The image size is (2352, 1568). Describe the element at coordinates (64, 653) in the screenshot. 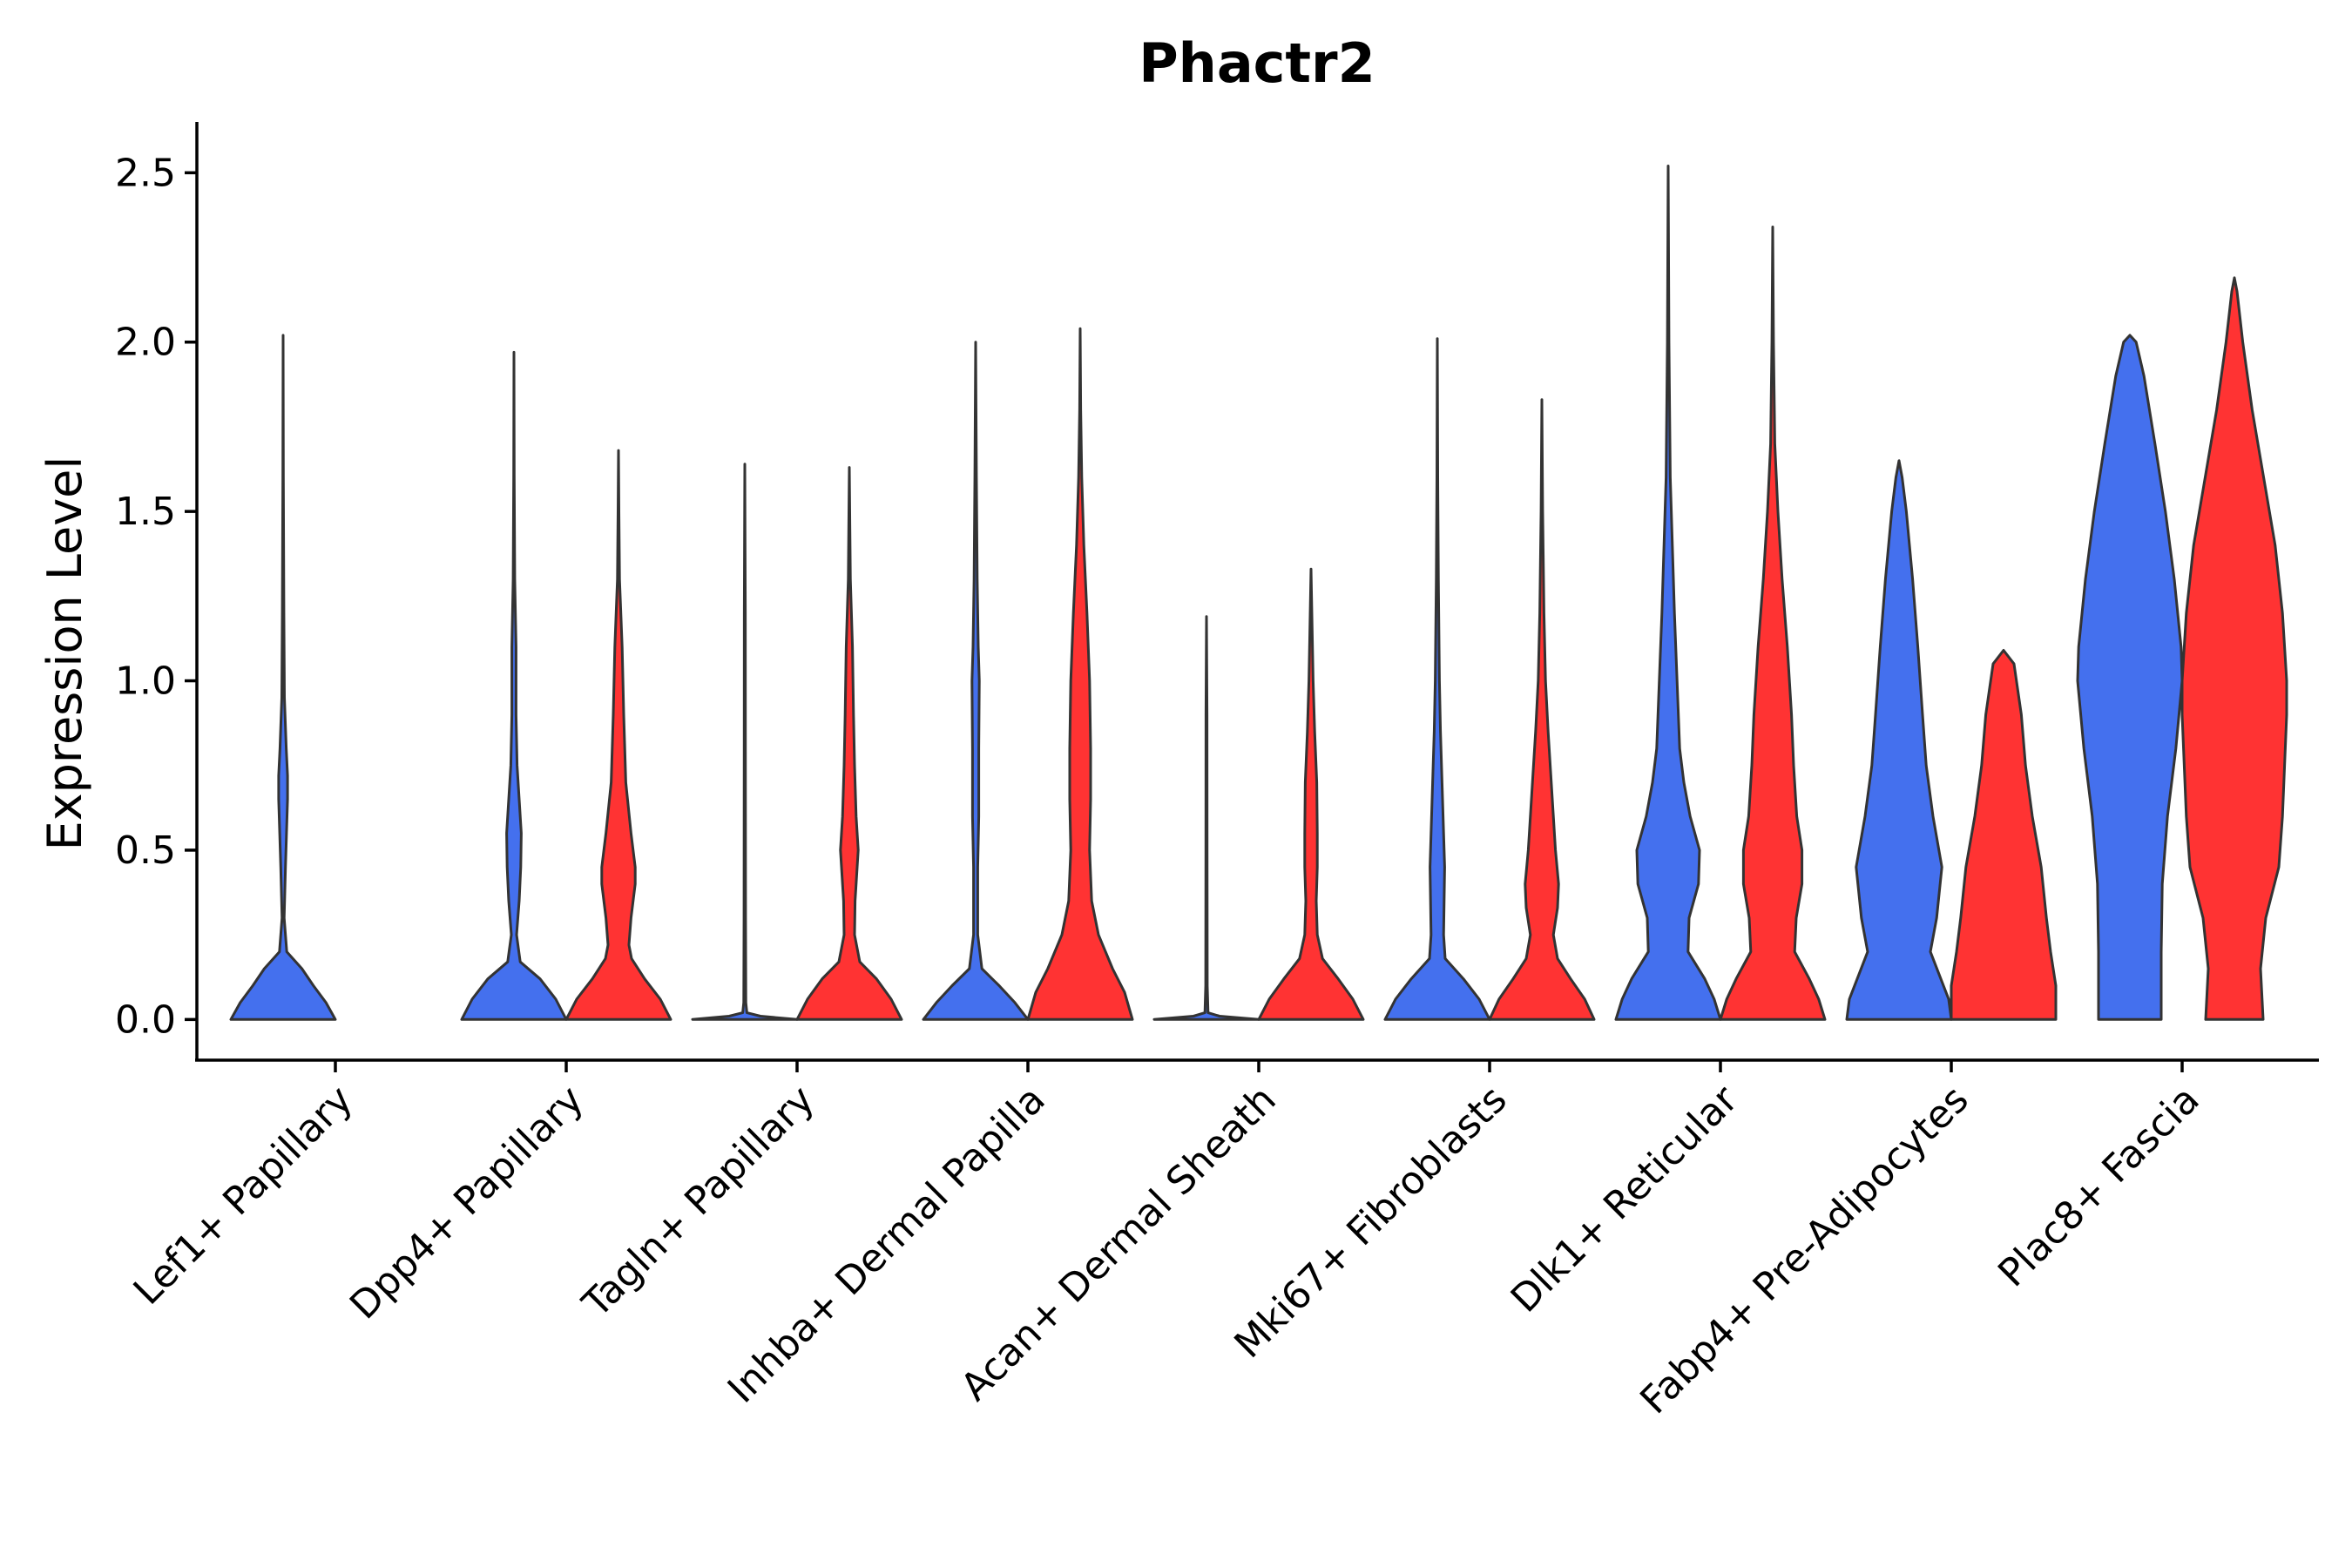

I see `y-axis-title: Expression Level` at that location.